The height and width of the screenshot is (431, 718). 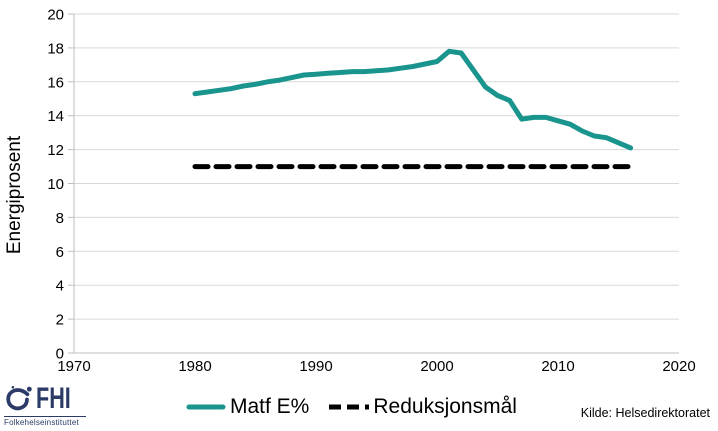 I want to click on source-caption: Kilde: Helsedirektoratet, so click(x=645, y=413).